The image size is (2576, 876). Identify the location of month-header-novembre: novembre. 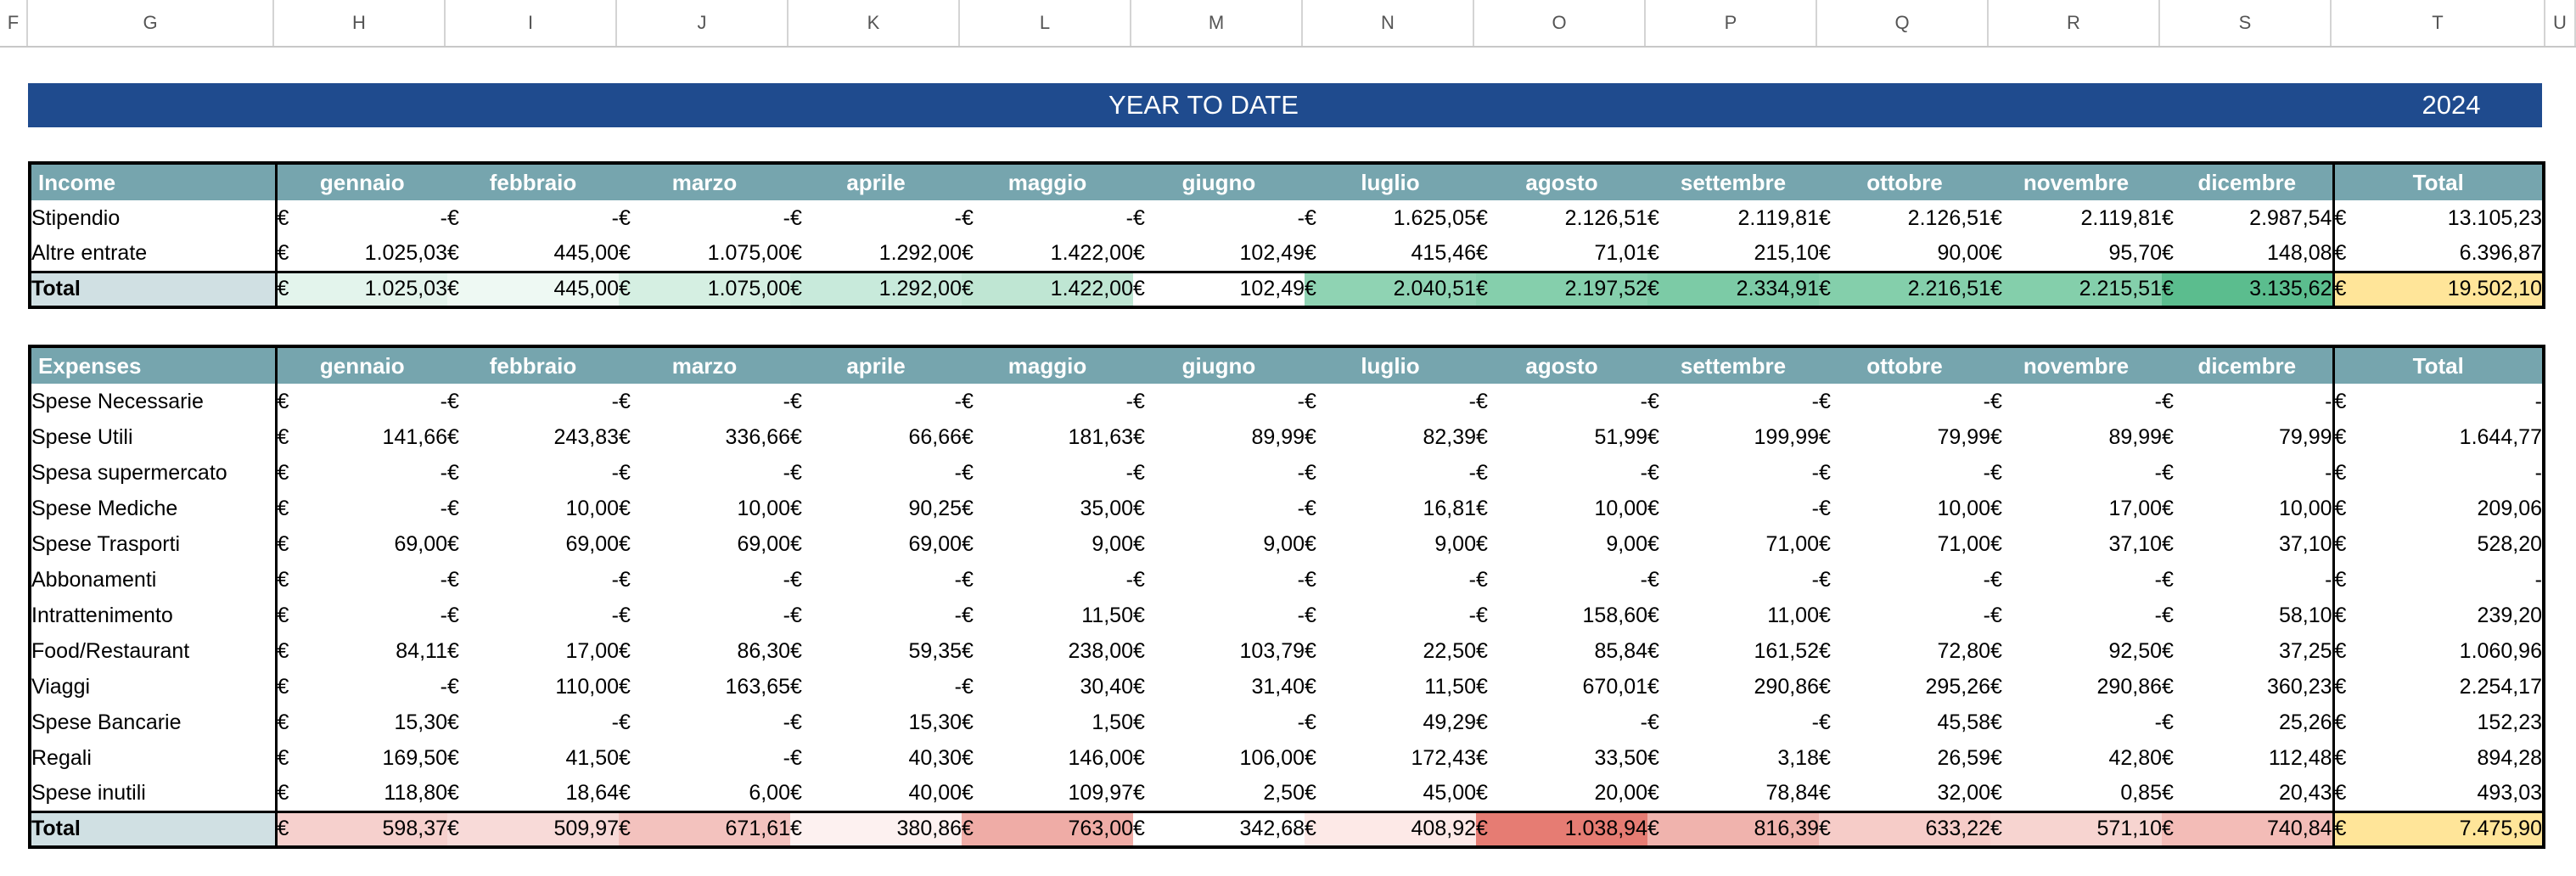
(2076, 180).